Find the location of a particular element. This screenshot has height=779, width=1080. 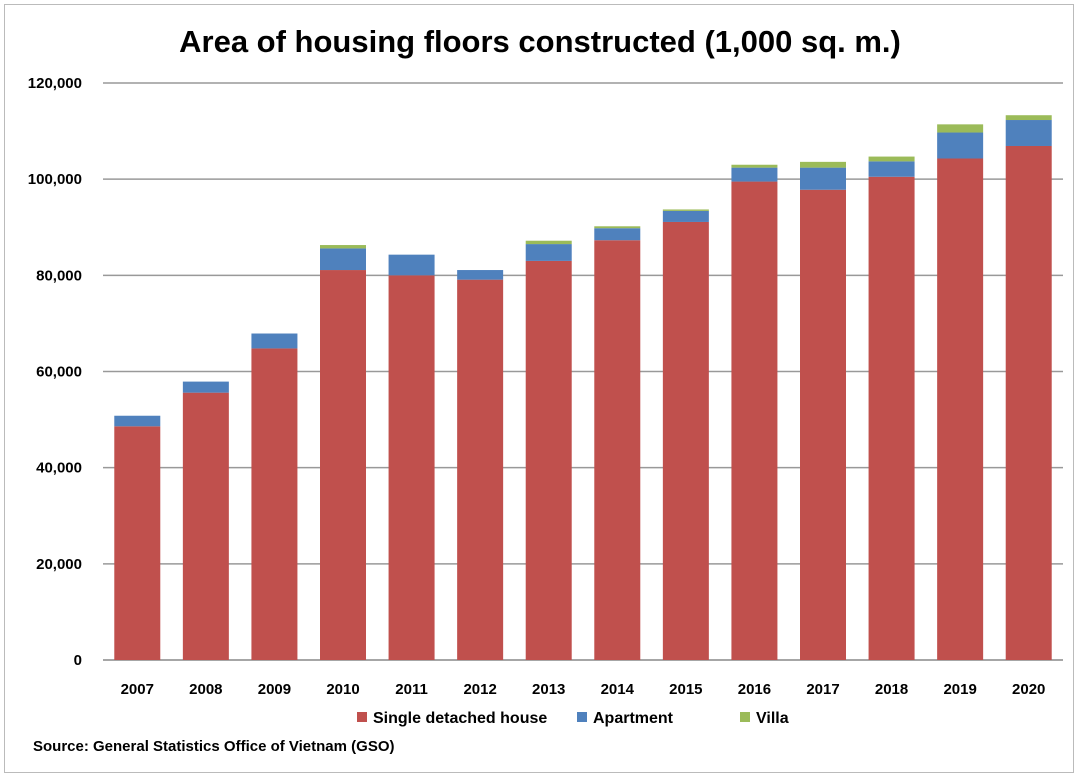

x-tick-label: 2012 is located at coordinates (479, 689).